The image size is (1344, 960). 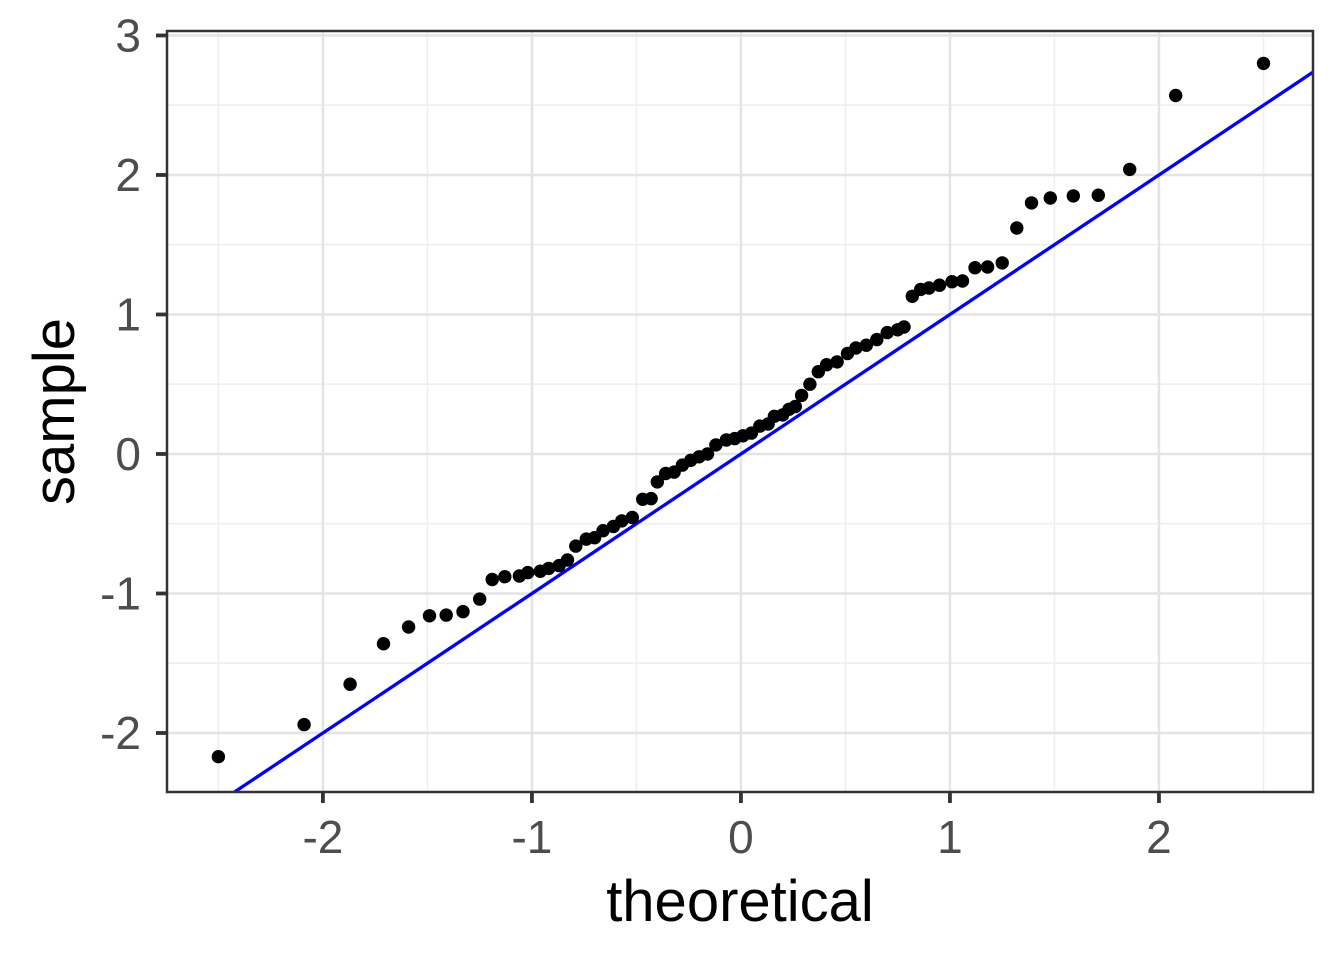 I want to click on x-axis-title: theoretical, so click(x=740, y=901).